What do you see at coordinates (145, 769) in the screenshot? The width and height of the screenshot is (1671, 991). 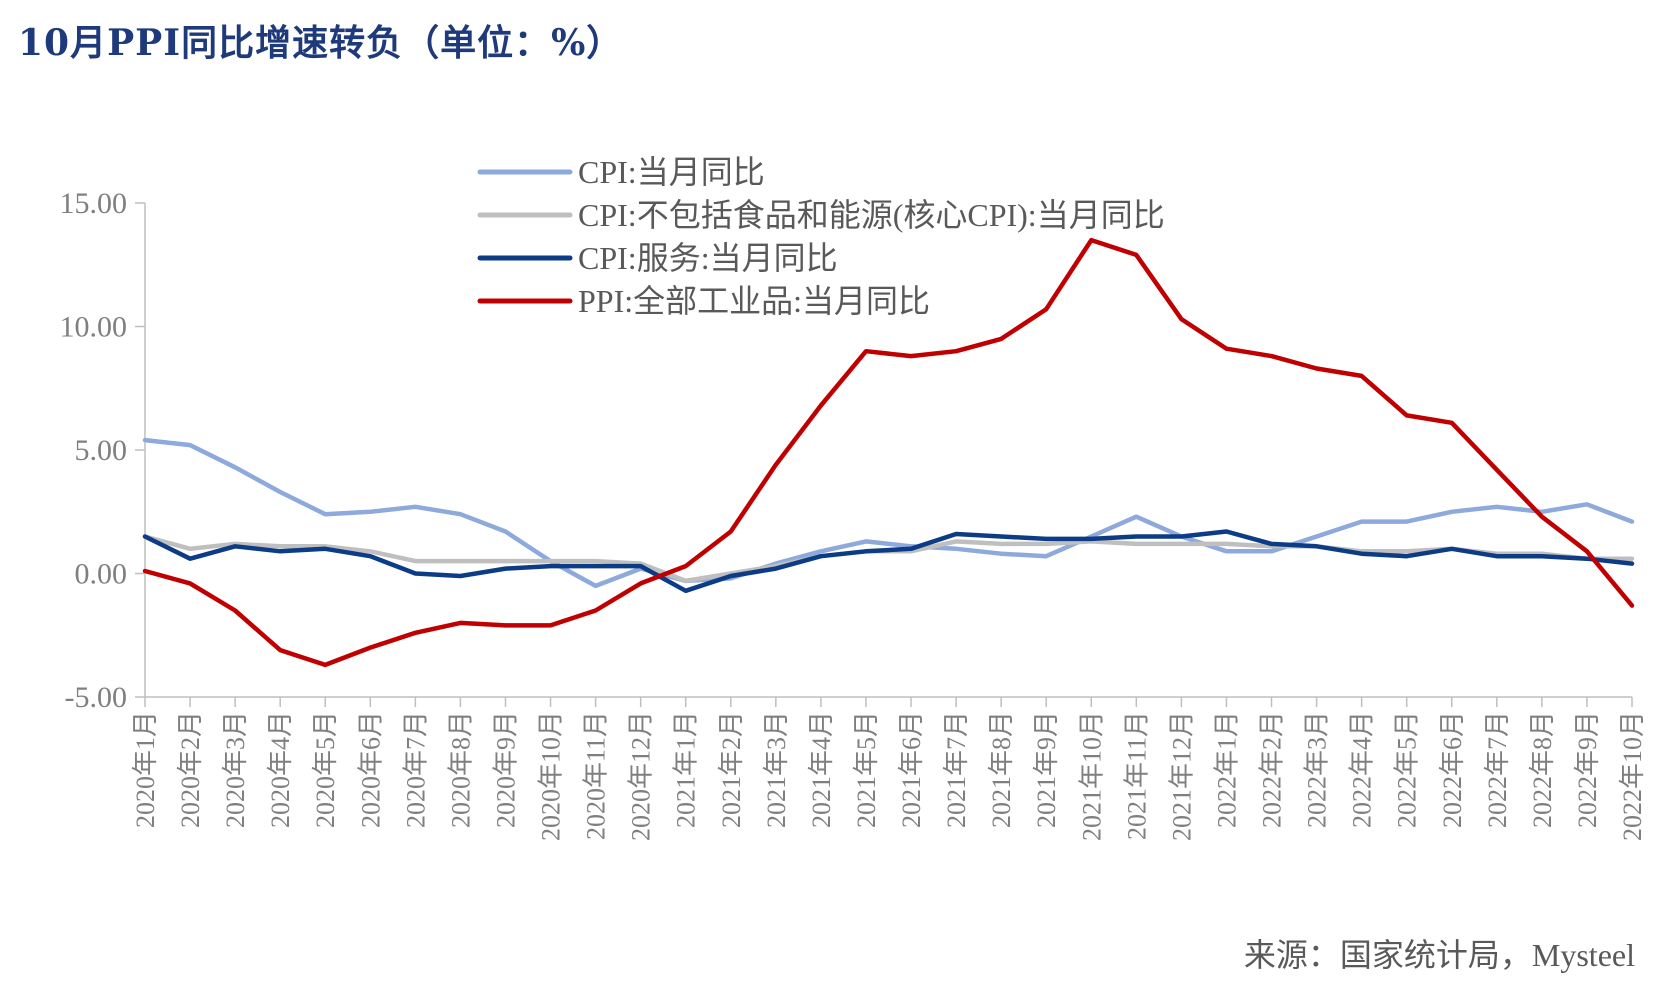 I see `x-tick-label: 2020年1月` at bounding box center [145, 769].